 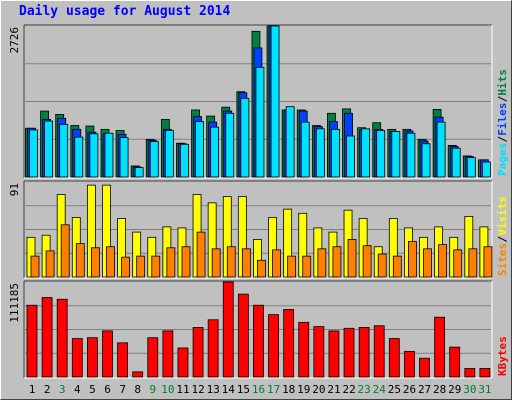 What do you see at coordinates (197, 389) in the screenshot?
I see `x-tick-label-12: 12` at bounding box center [197, 389].